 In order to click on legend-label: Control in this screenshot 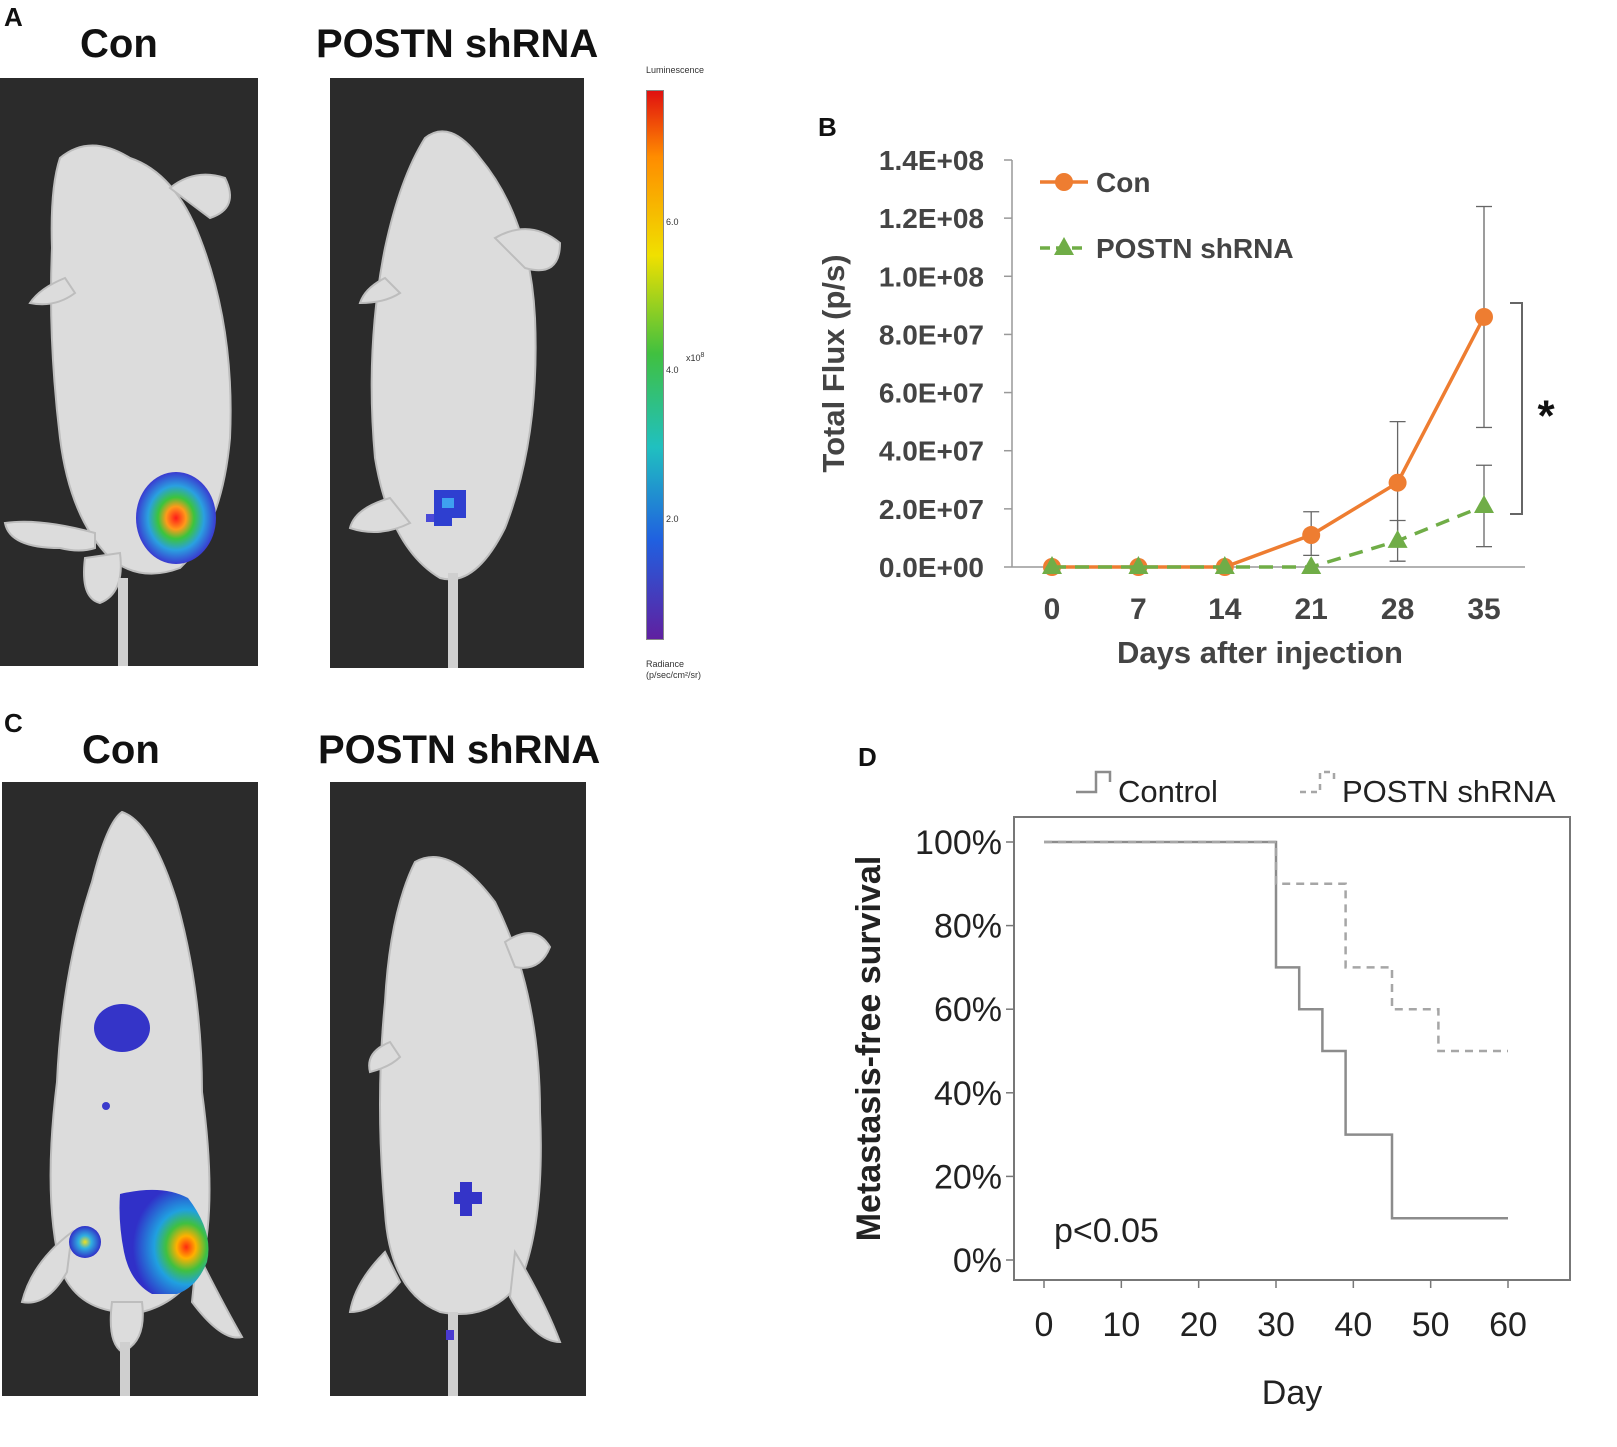, I will do `click(1168, 791)`.